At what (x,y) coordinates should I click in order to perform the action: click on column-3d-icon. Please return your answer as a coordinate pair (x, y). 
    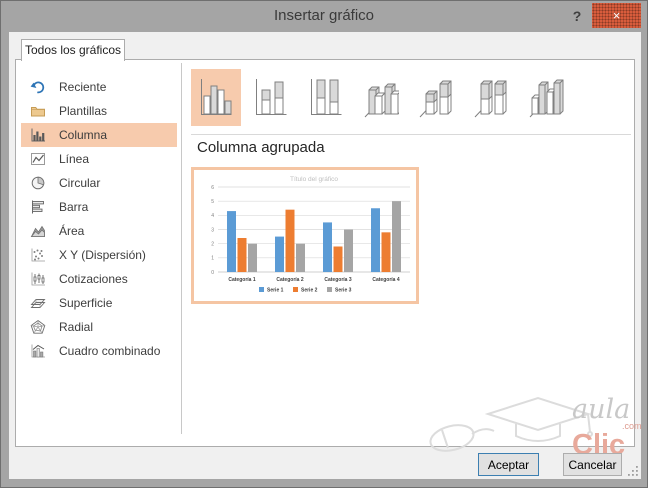
    Looking at the image, I should click on (546, 98).